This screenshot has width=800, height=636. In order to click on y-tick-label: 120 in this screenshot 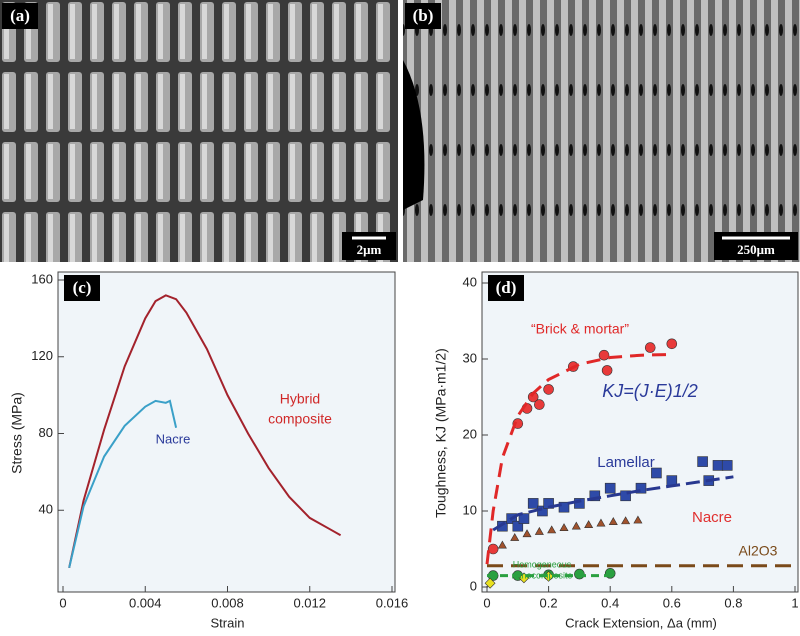, I will do `click(42, 355)`.